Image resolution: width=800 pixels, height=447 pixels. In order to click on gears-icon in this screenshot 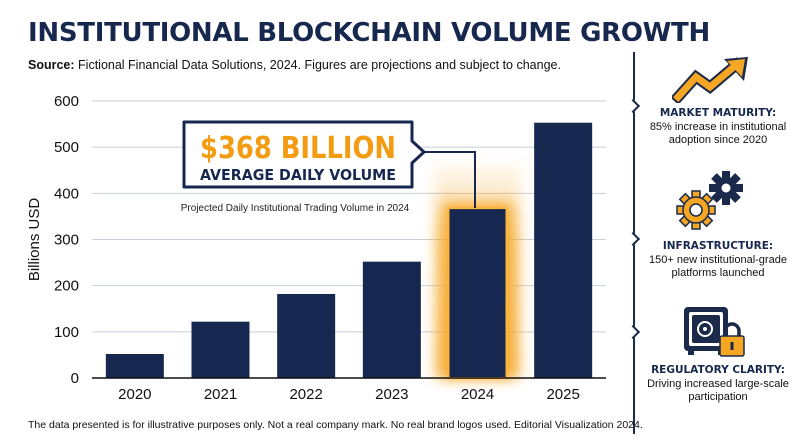, I will do `click(709, 200)`.